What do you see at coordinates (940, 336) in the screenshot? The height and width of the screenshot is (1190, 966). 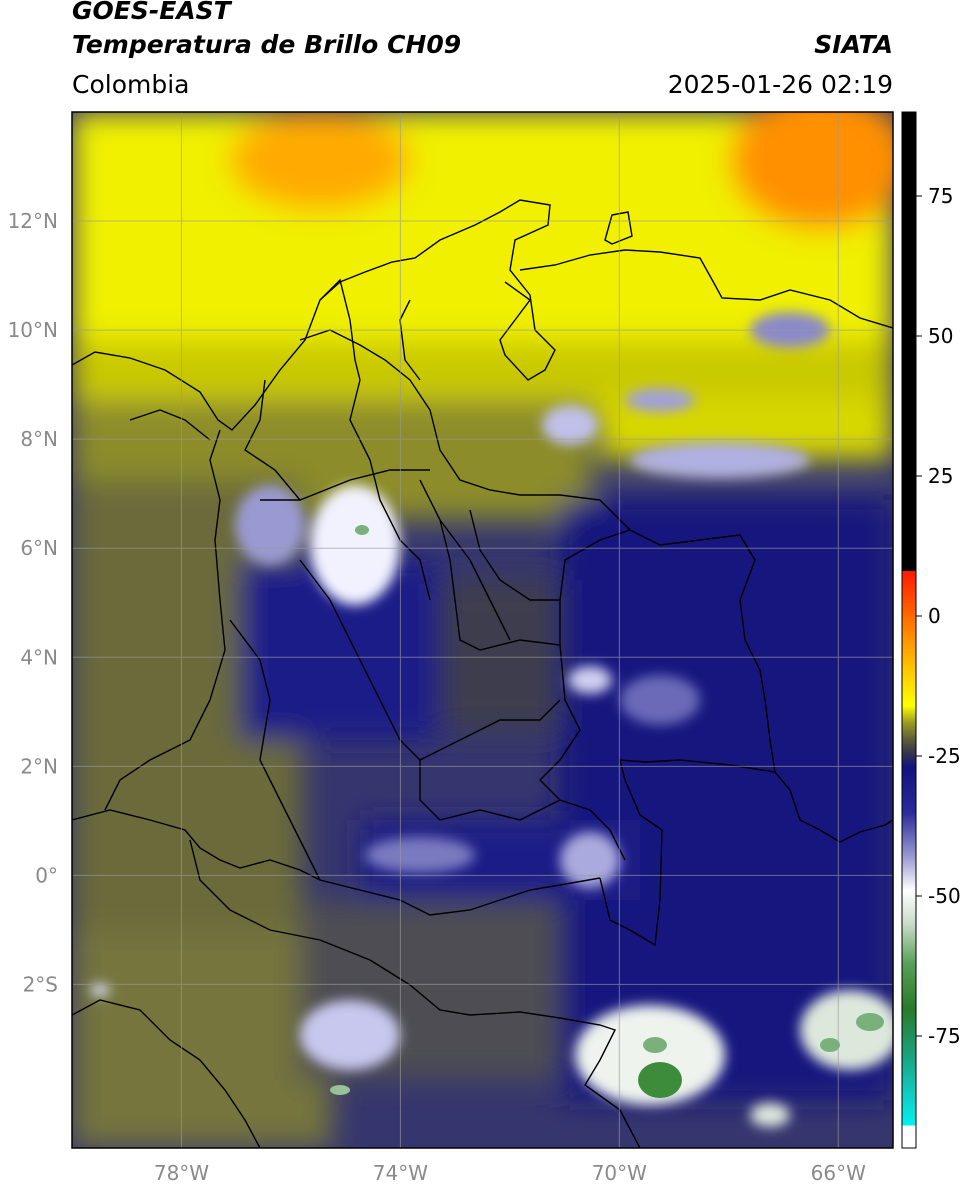 I see `colorbar-tick-label: 50` at bounding box center [940, 336].